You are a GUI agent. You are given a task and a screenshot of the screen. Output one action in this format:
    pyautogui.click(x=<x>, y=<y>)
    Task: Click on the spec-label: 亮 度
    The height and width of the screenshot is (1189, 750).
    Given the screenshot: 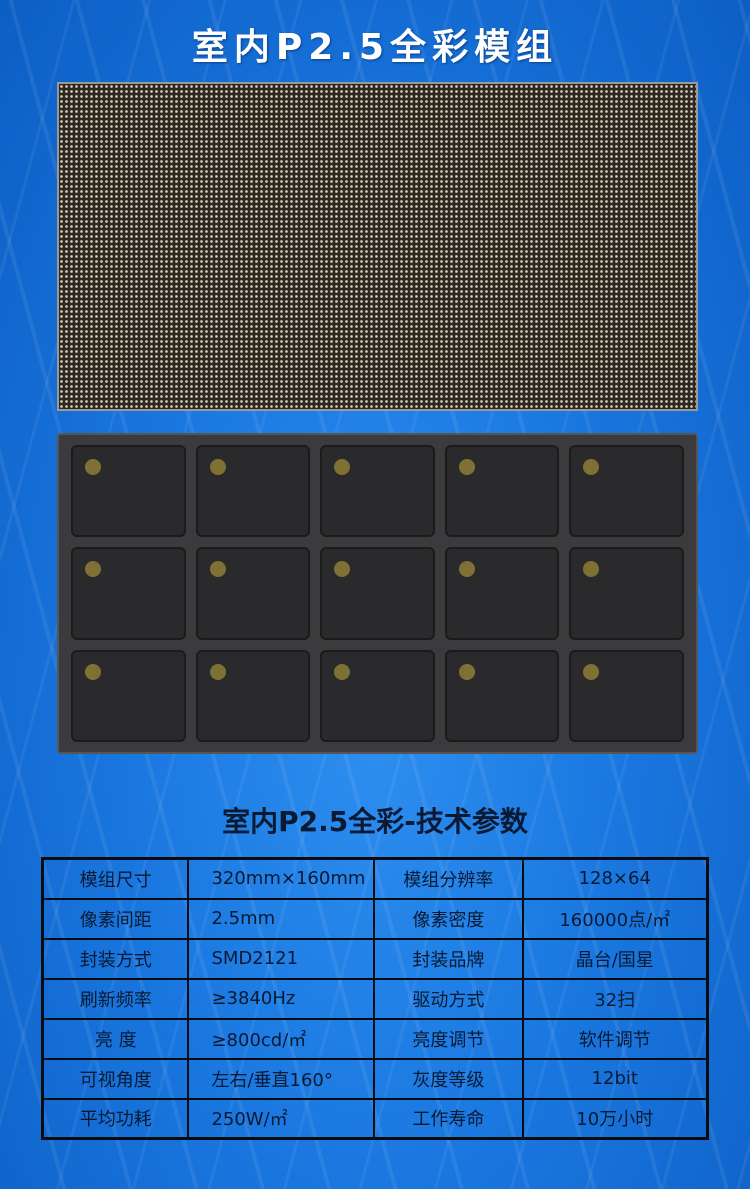 What is the action you would take?
    pyautogui.click(x=115, y=1038)
    